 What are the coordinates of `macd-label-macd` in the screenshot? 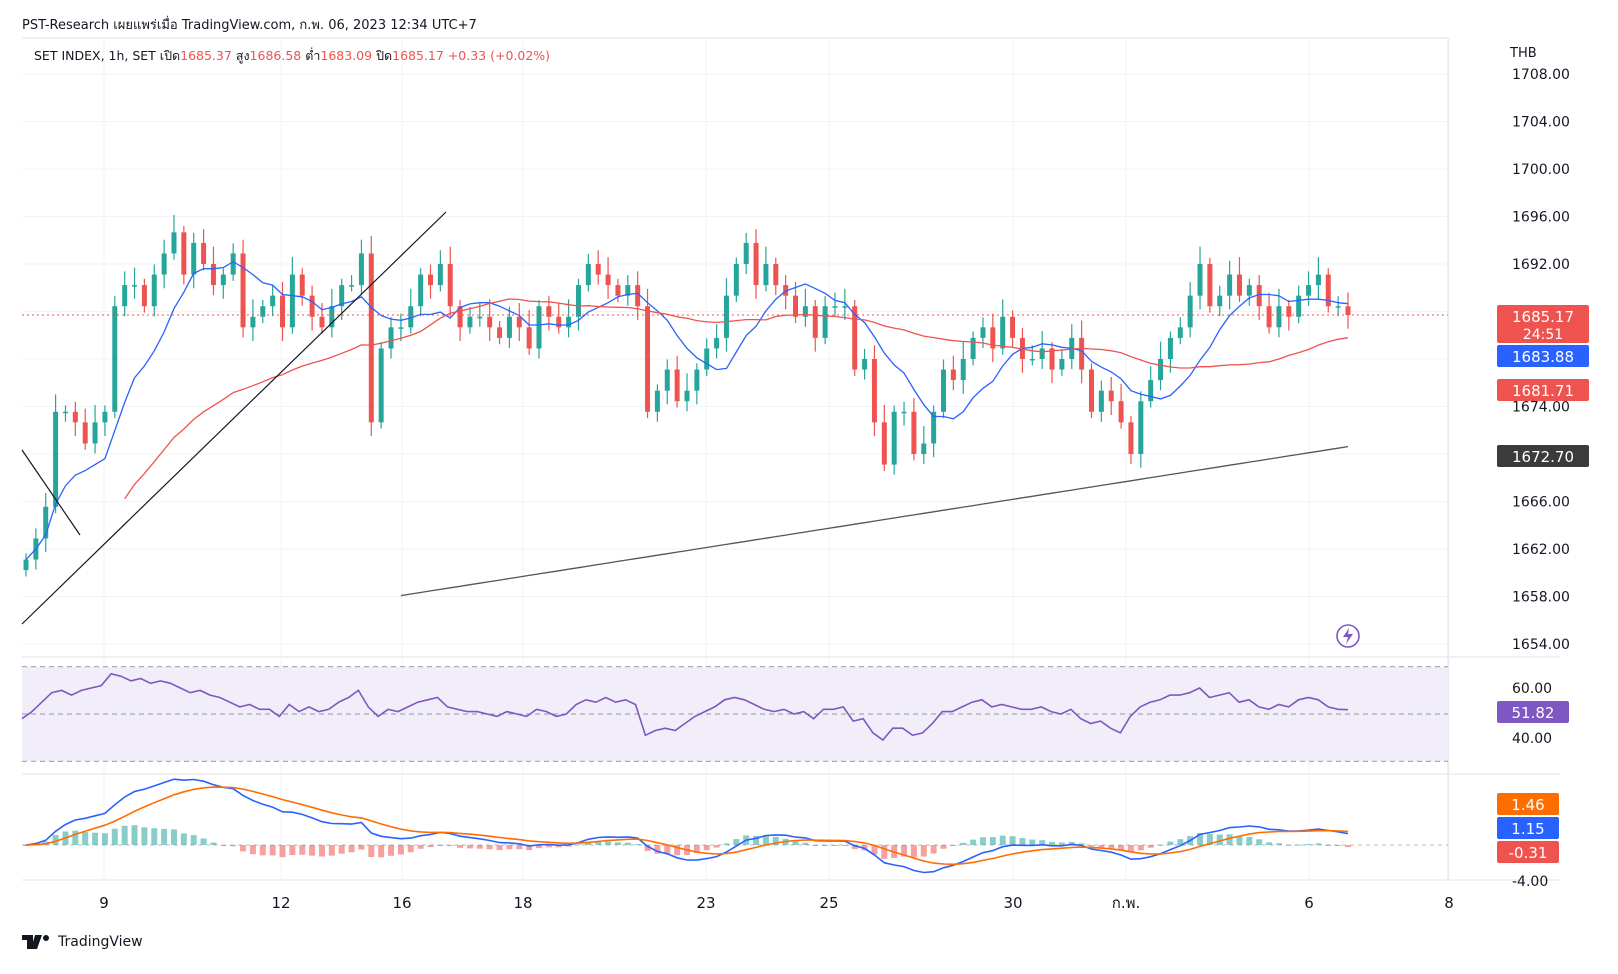 It's located at (1528, 828).